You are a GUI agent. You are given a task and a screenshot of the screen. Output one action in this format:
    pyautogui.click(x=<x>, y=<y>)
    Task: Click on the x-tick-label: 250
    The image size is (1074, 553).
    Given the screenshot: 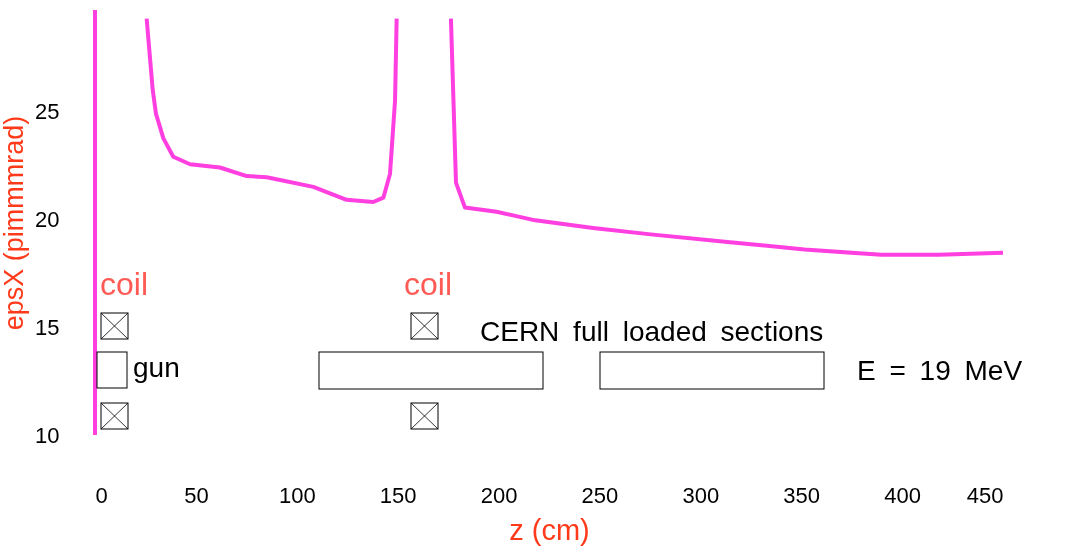 What is the action you would take?
    pyautogui.click(x=600, y=495)
    